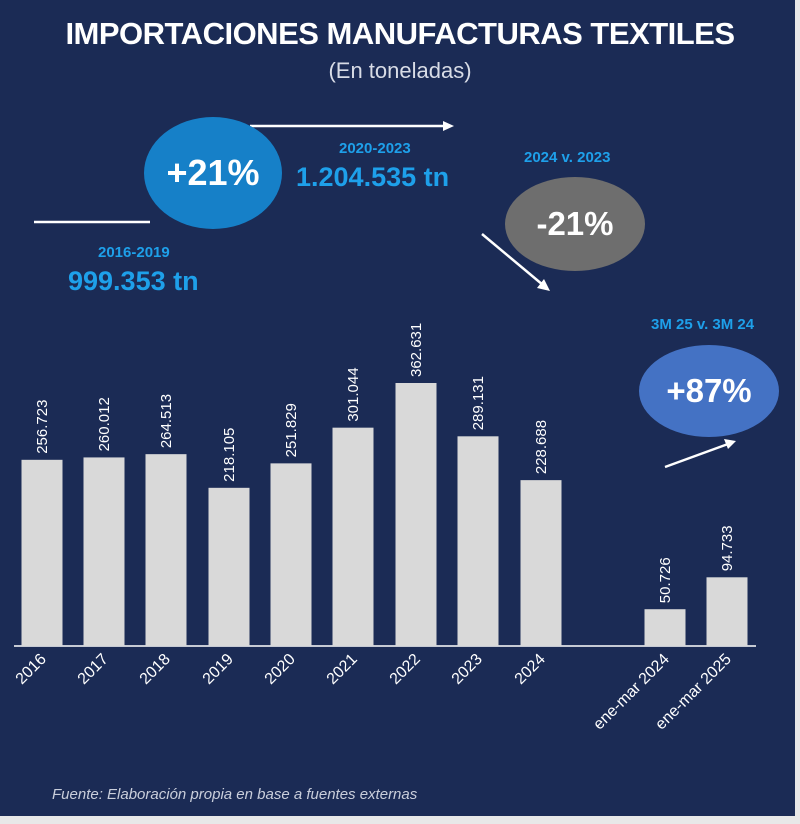  What do you see at coordinates (133, 281) in the screenshot?
I see `period-2016-2019-total: 999.353 tn` at bounding box center [133, 281].